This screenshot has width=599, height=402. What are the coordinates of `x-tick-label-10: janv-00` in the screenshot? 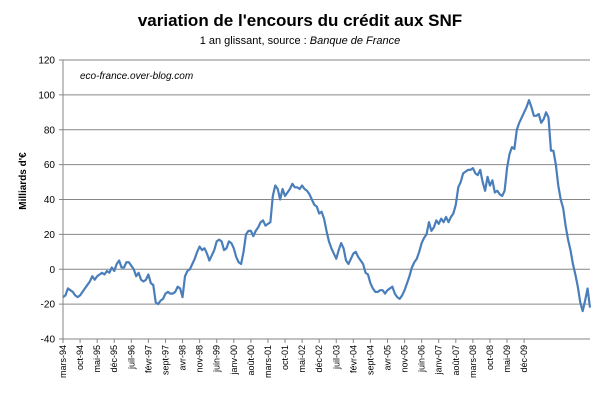 It's located at (234, 360).